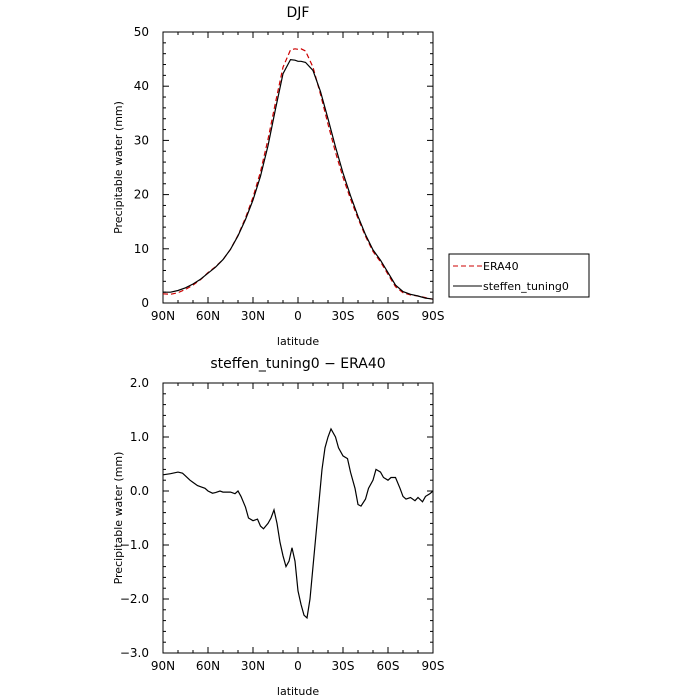 This screenshot has width=700, height=700. What do you see at coordinates (297, 364) in the screenshot?
I see `chart-title: steffen_tuning0 − ERA40` at bounding box center [297, 364].